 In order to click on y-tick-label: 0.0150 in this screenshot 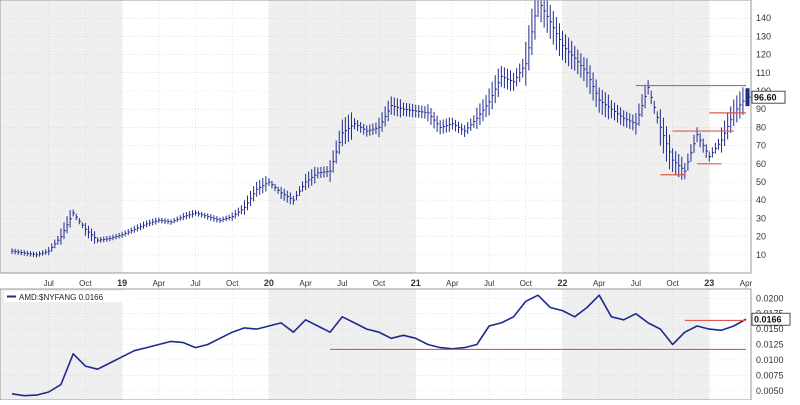, I will do `click(770, 329)`.